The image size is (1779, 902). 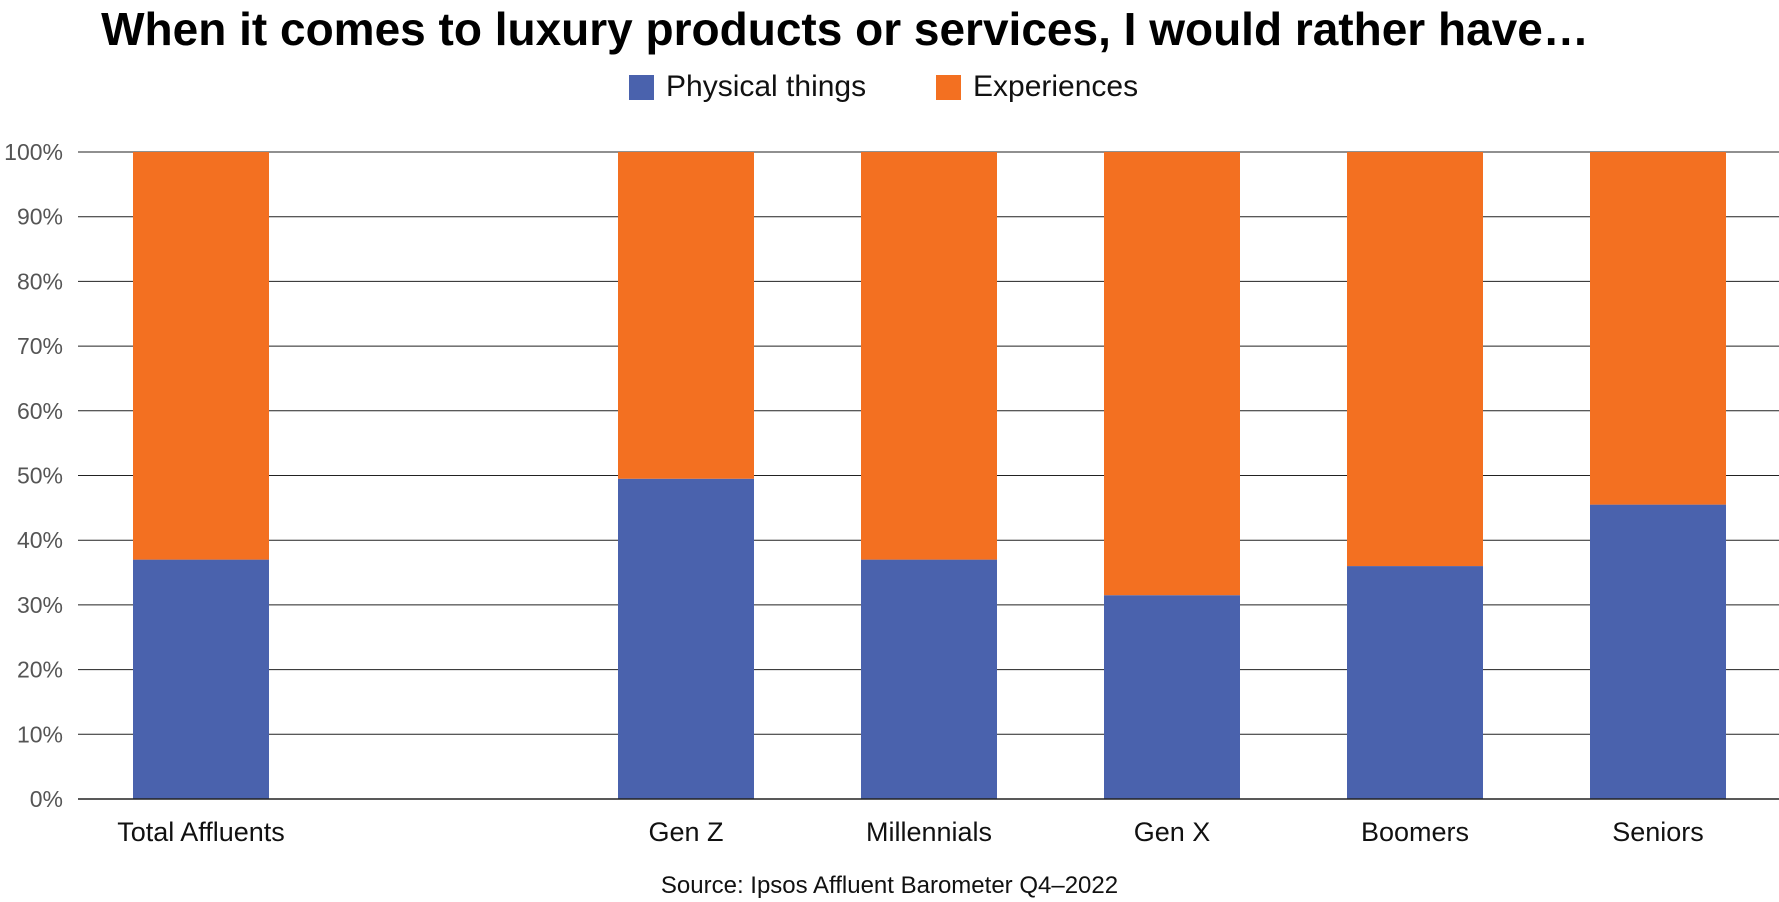 What do you see at coordinates (40, 734) in the screenshot?
I see `y-tick-label: 10%` at bounding box center [40, 734].